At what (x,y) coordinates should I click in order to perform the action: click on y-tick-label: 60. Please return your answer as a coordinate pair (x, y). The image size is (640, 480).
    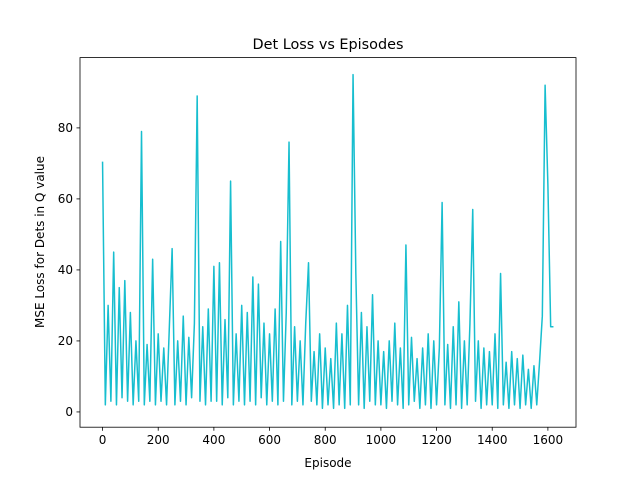
    Looking at the image, I should click on (65, 199).